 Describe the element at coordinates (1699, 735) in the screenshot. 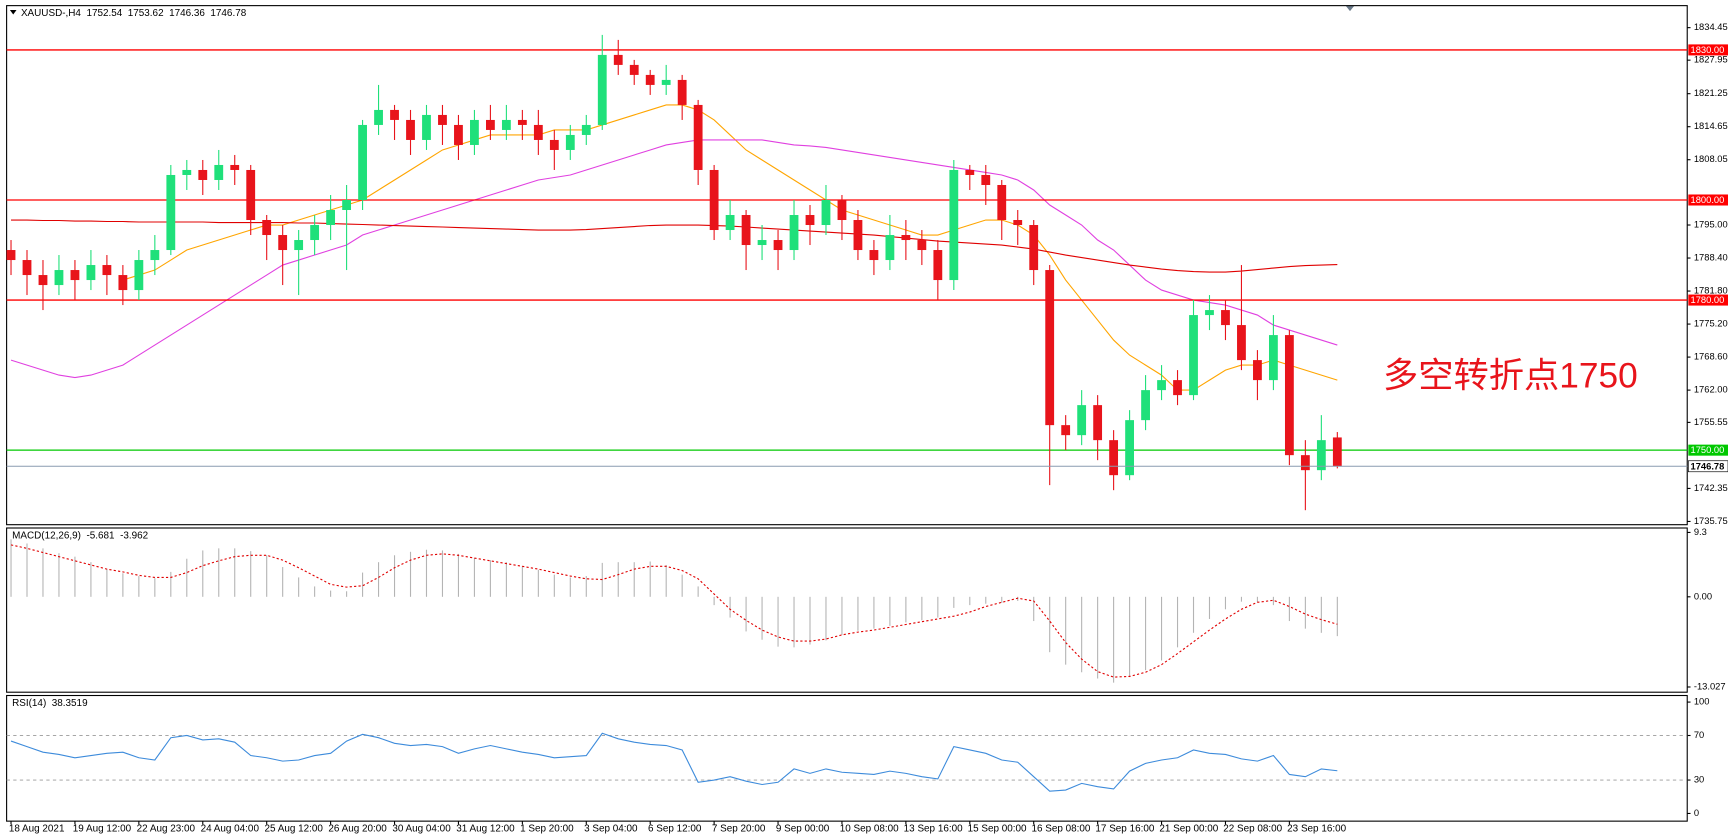

I see `y-tick-label: 70` at that location.